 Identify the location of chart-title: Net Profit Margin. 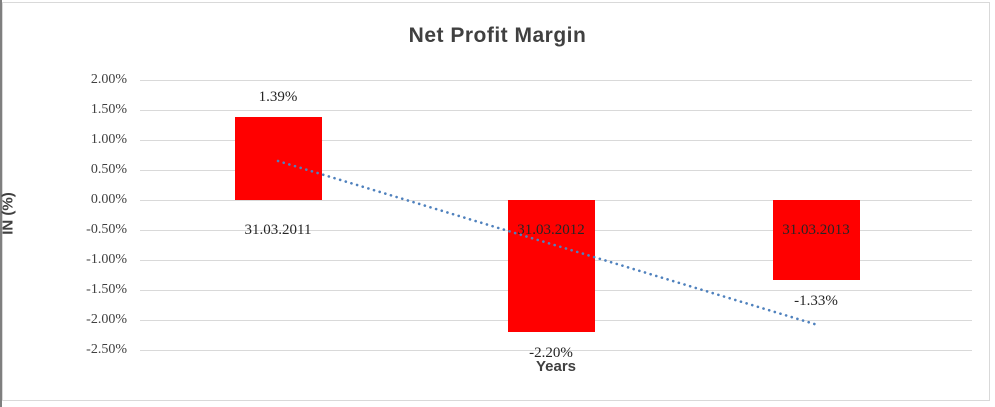
(497, 35).